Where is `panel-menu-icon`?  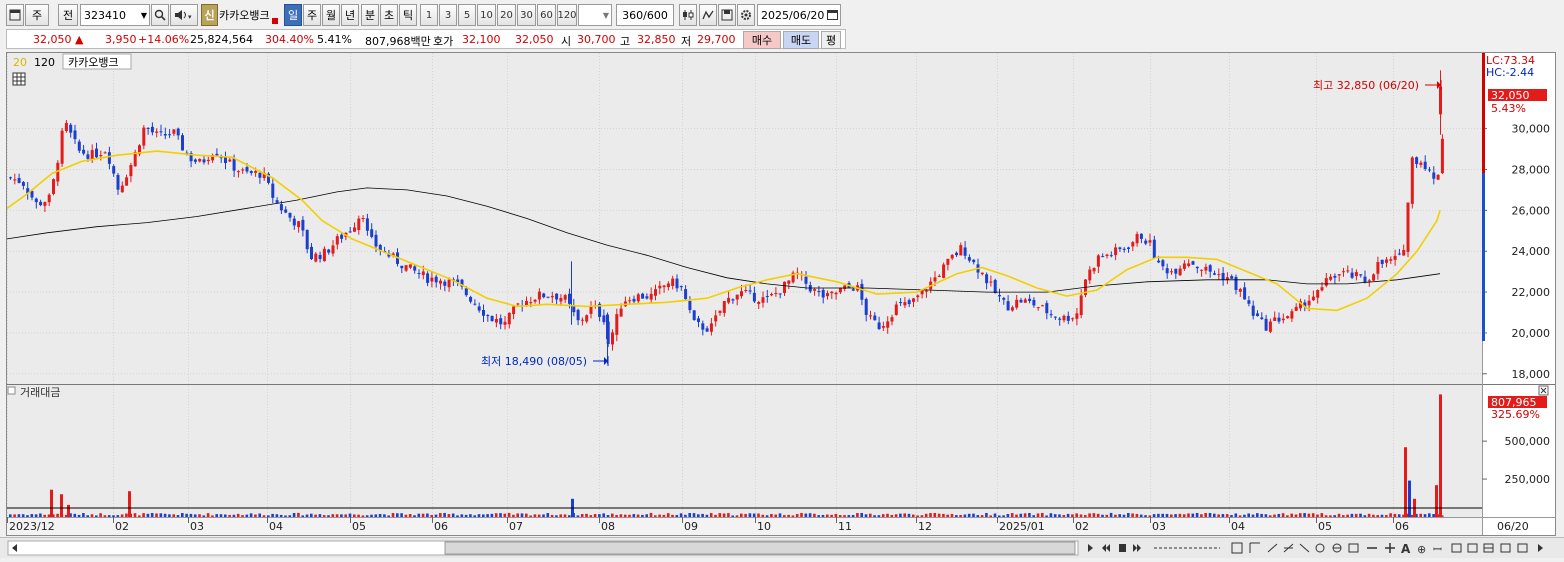 panel-menu-icon is located at coordinates (11, 390).